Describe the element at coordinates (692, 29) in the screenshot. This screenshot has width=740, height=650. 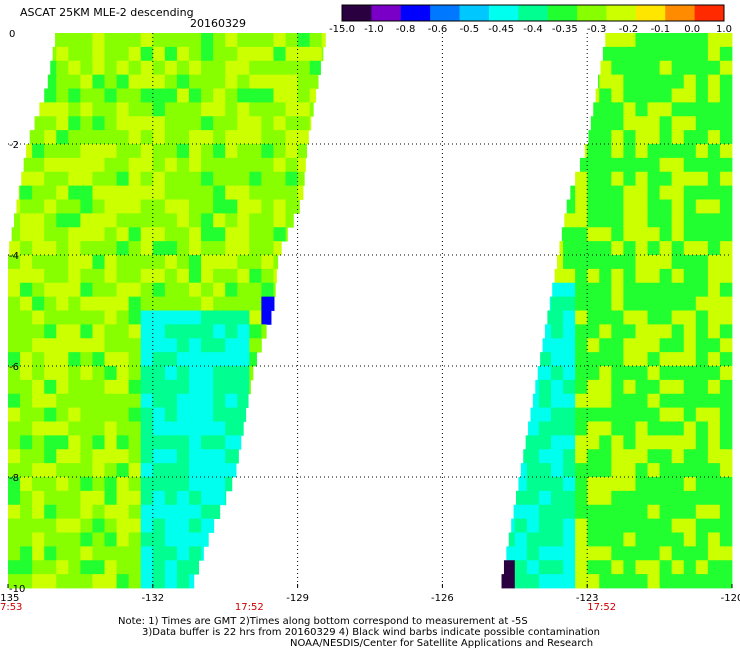
I see `colorbar-tick-label: 0.0` at that location.